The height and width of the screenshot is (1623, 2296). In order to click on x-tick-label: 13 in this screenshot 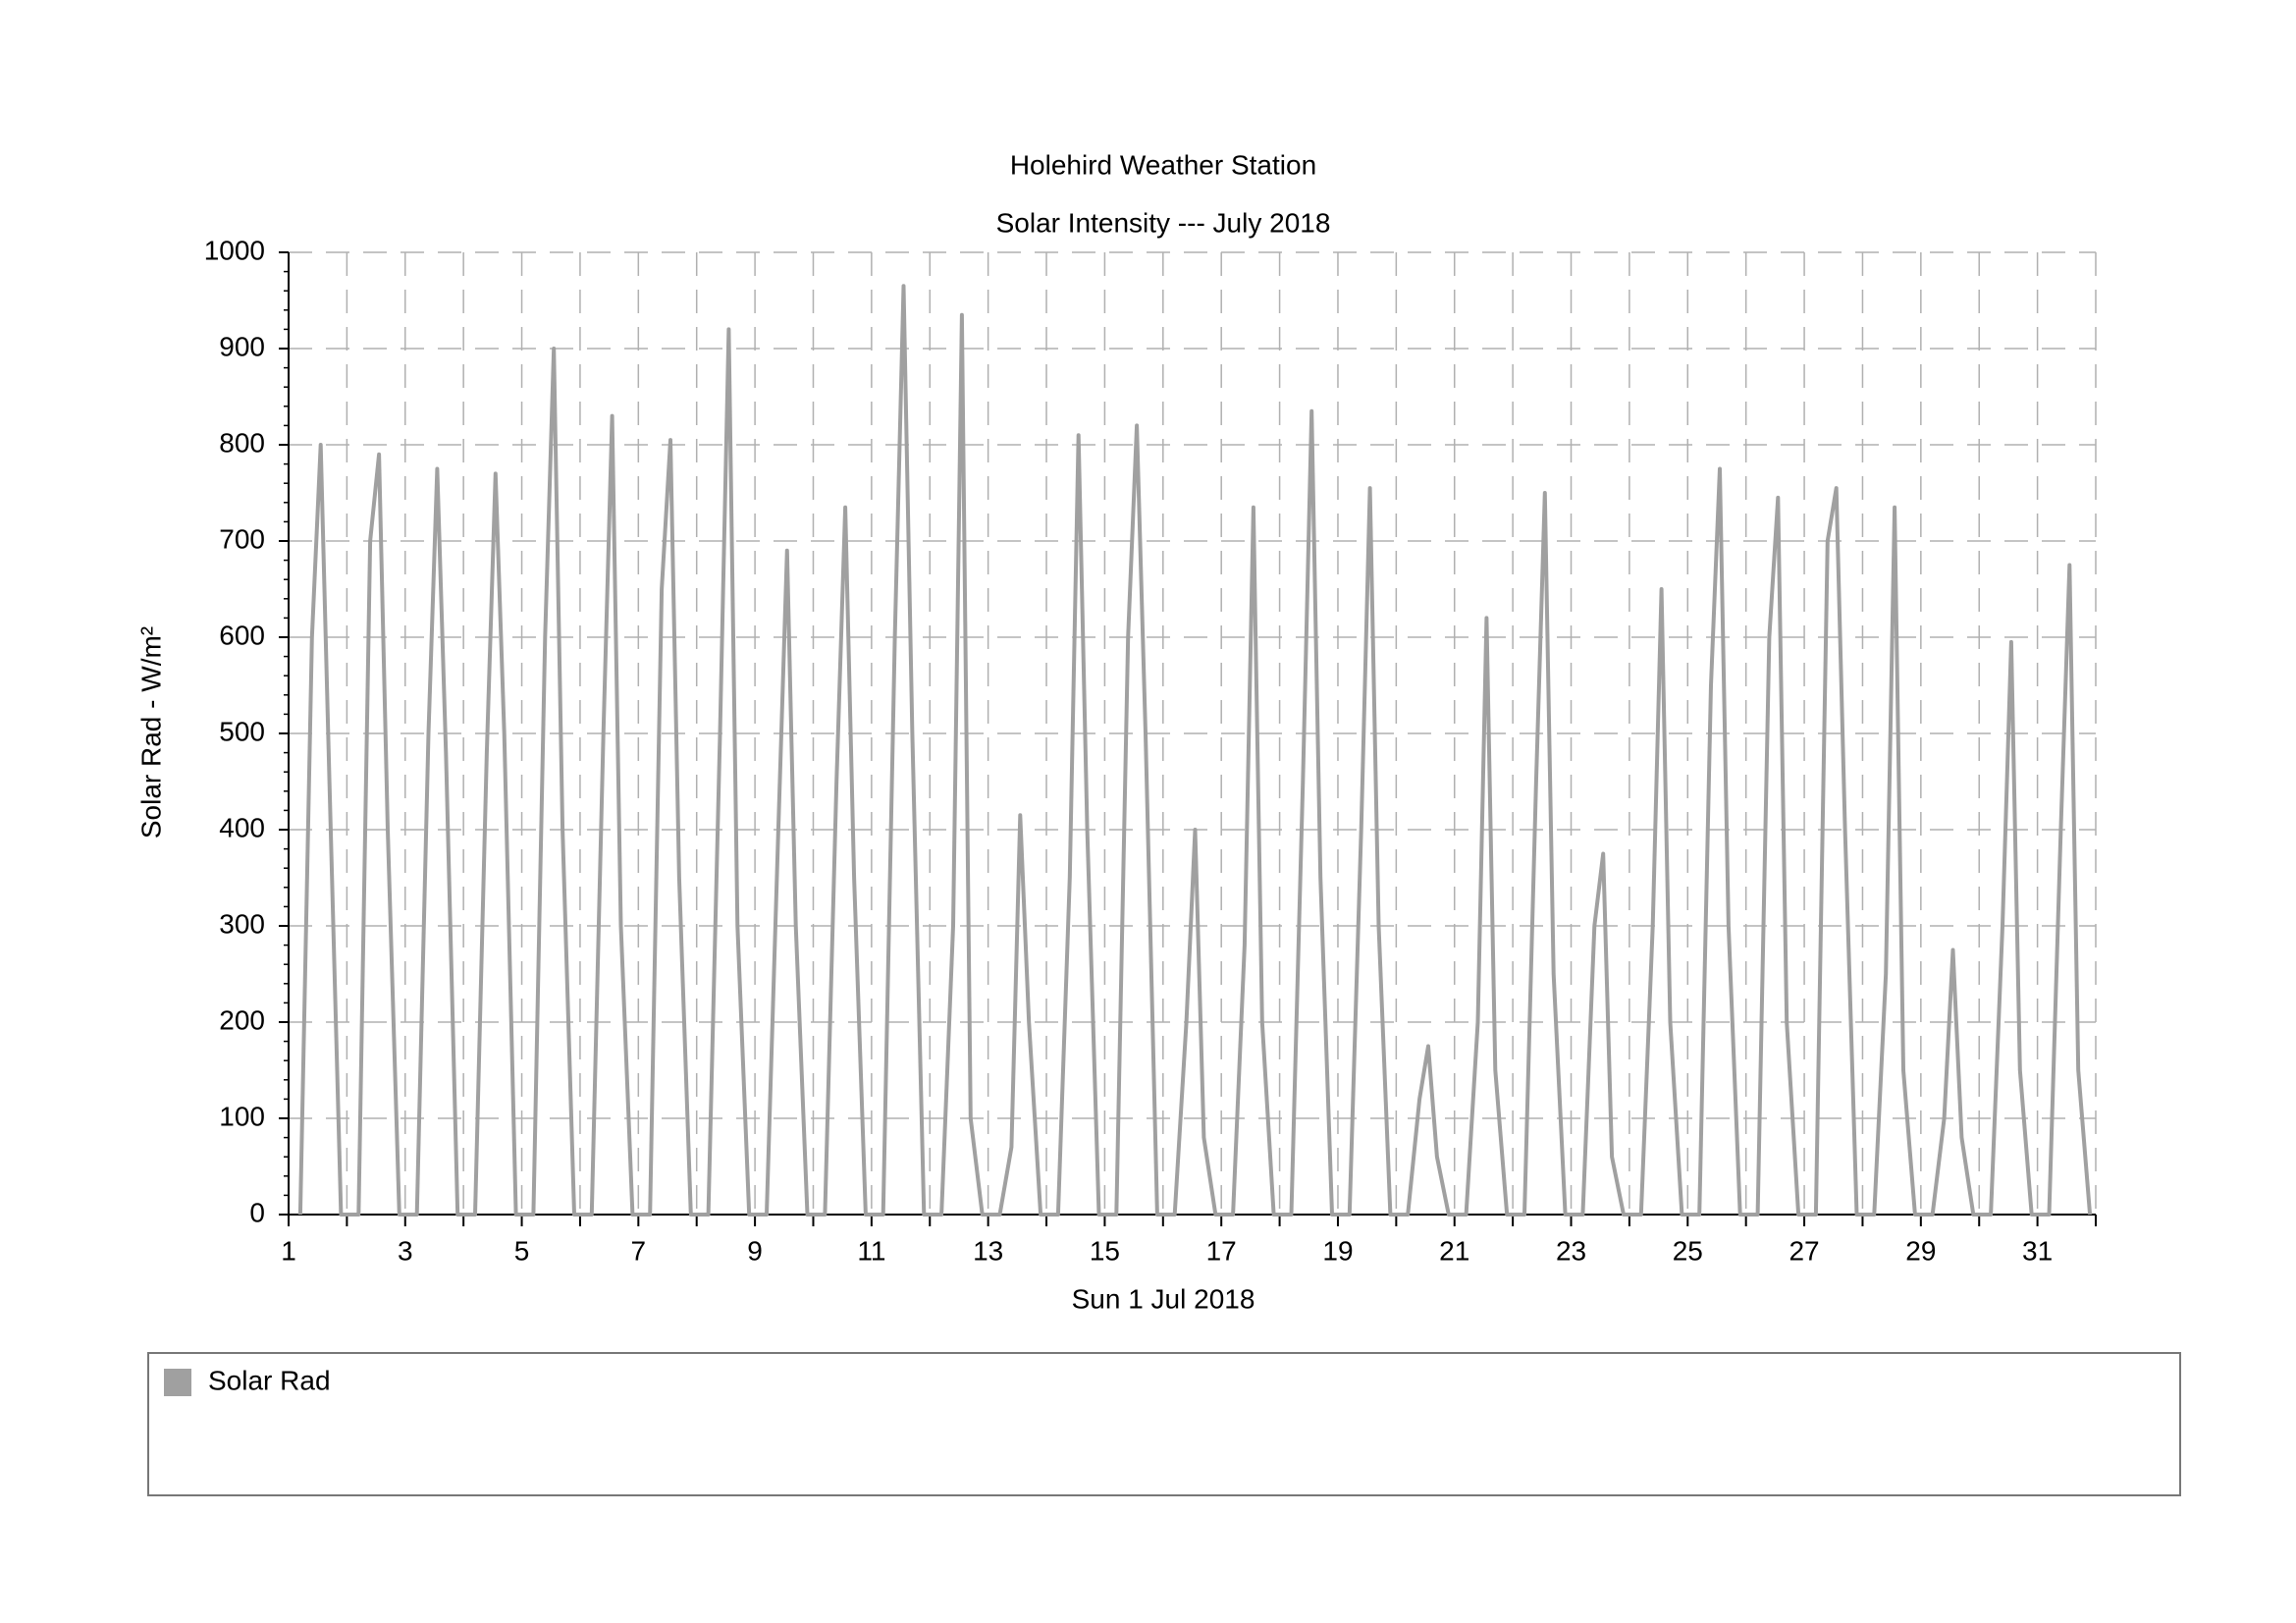, I will do `click(988, 1250)`.